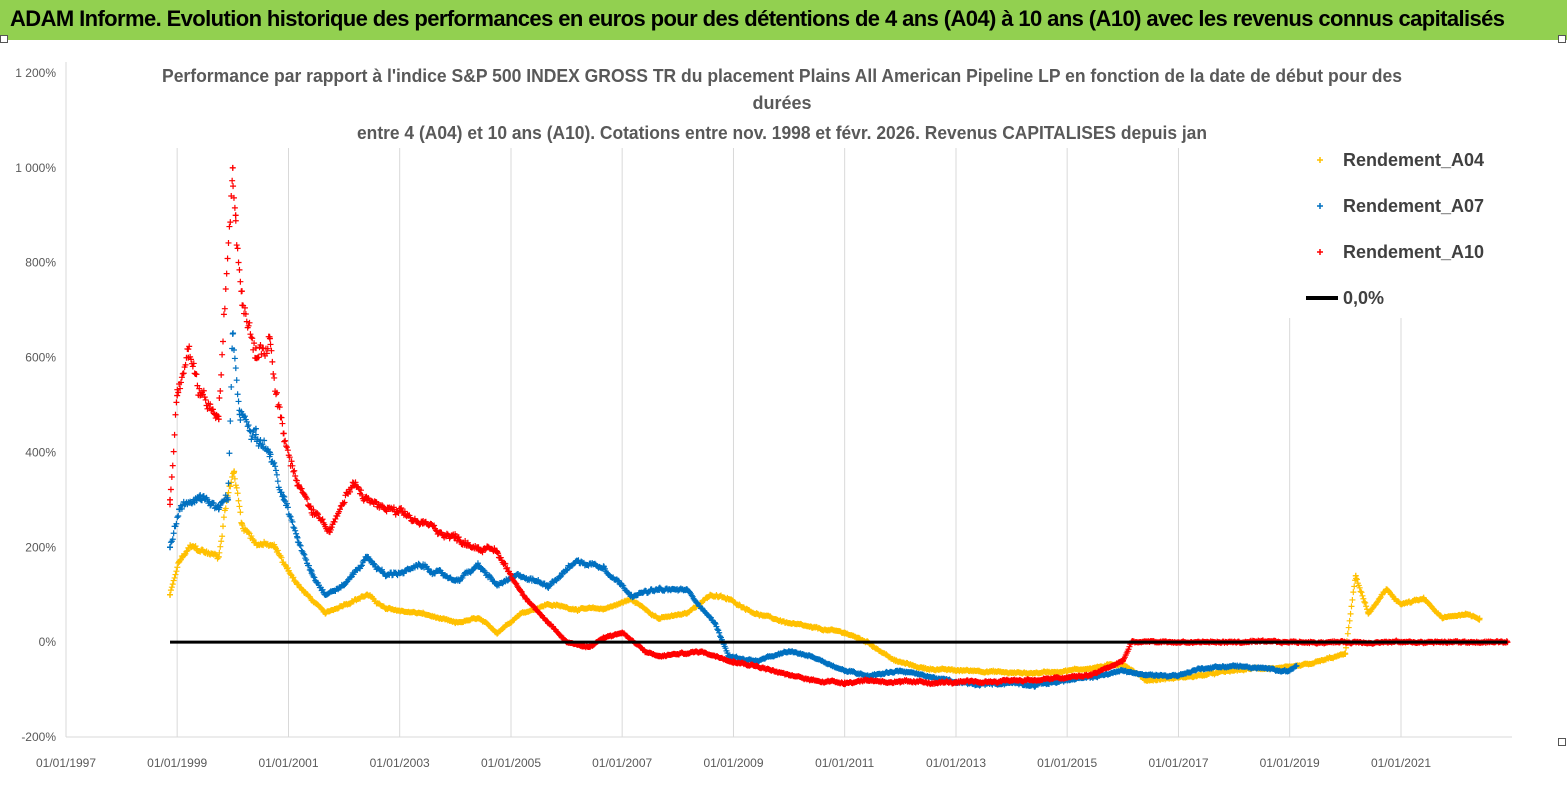 This screenshot has width=1567, height=790. What do you see at coordinates (4, 39) in the screenshot?
I see `resize-handle-top-left` at bounding box center [4, 39].